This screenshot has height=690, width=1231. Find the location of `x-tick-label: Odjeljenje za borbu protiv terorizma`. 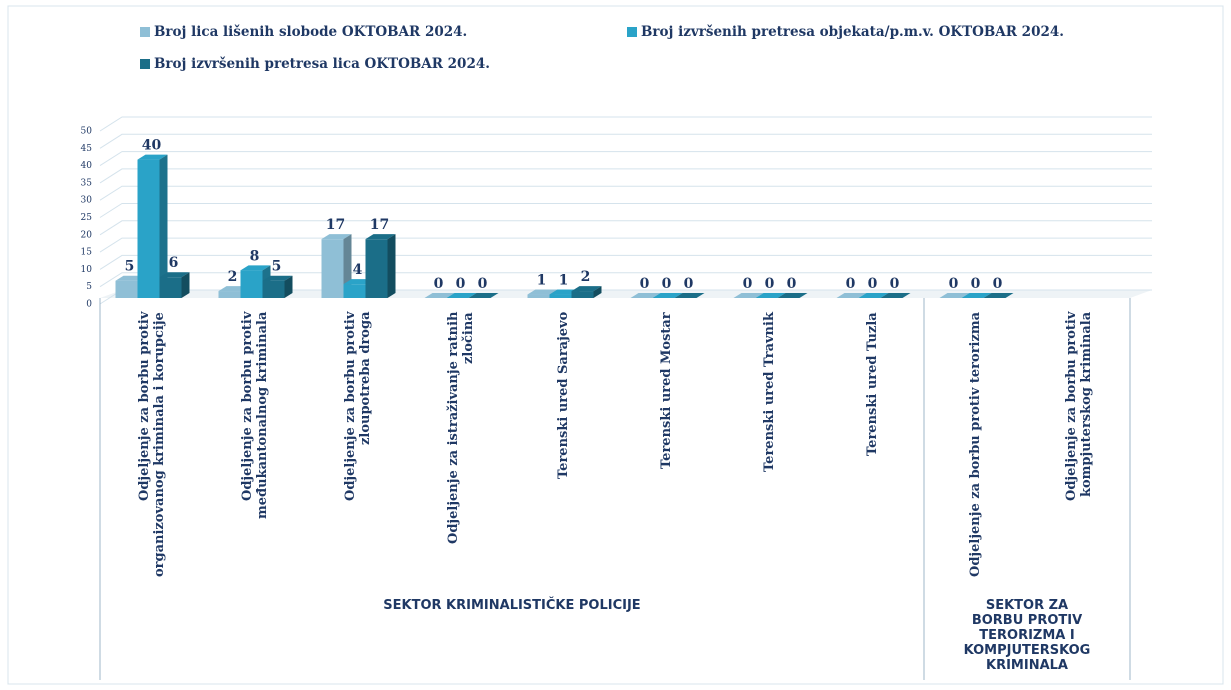

x-tick-label: Odjeljenje za borbu protiv terorizma is located at coordinates (976, 452).